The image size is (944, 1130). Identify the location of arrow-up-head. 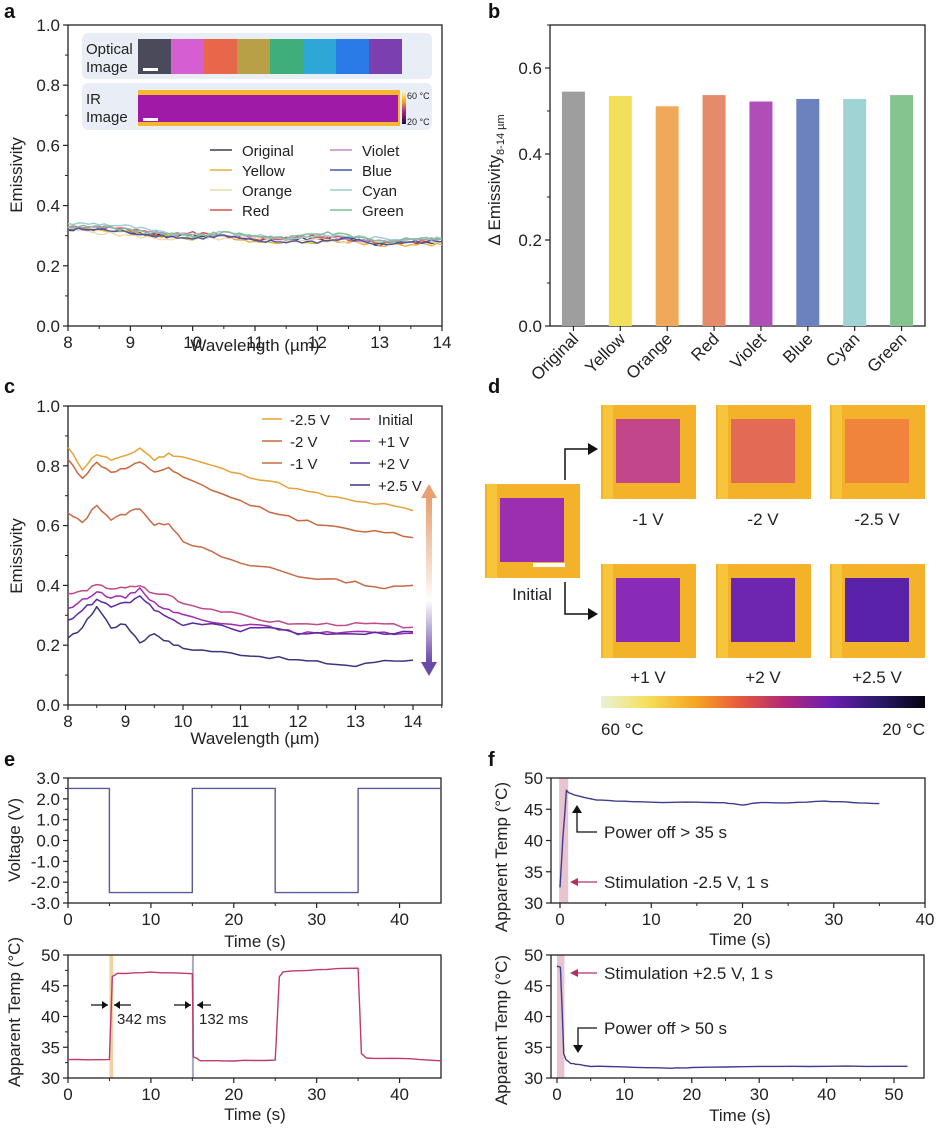
(429, 491).